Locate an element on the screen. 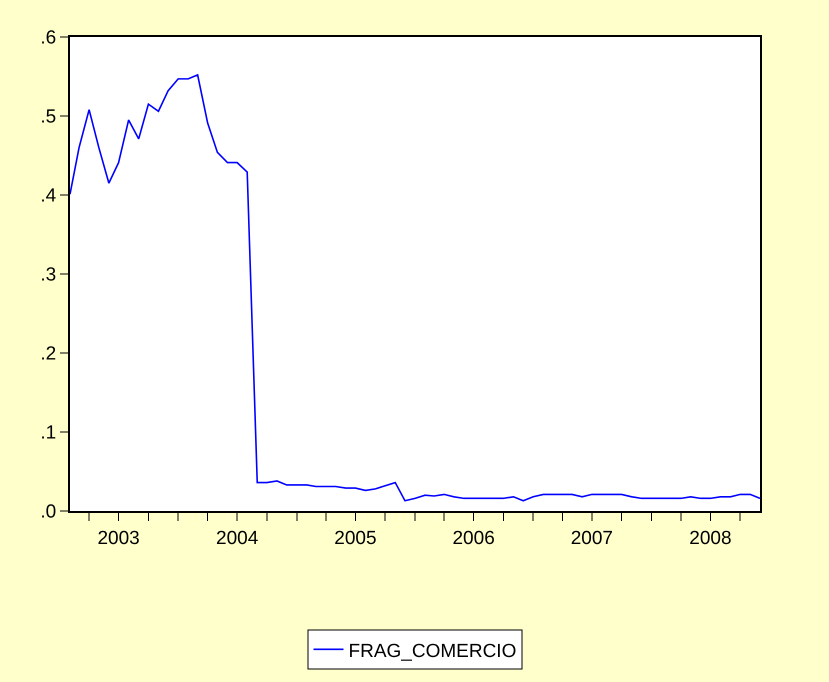 The width and height of the screenshot is (829, 682). y-tick-label: .0 is located at coordinates (48, 512).